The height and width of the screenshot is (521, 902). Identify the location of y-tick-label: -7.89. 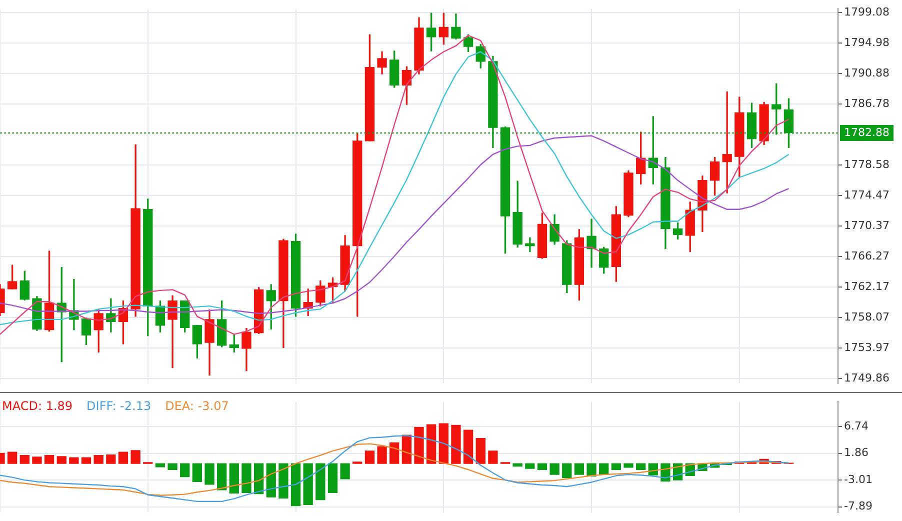
(858, 506).